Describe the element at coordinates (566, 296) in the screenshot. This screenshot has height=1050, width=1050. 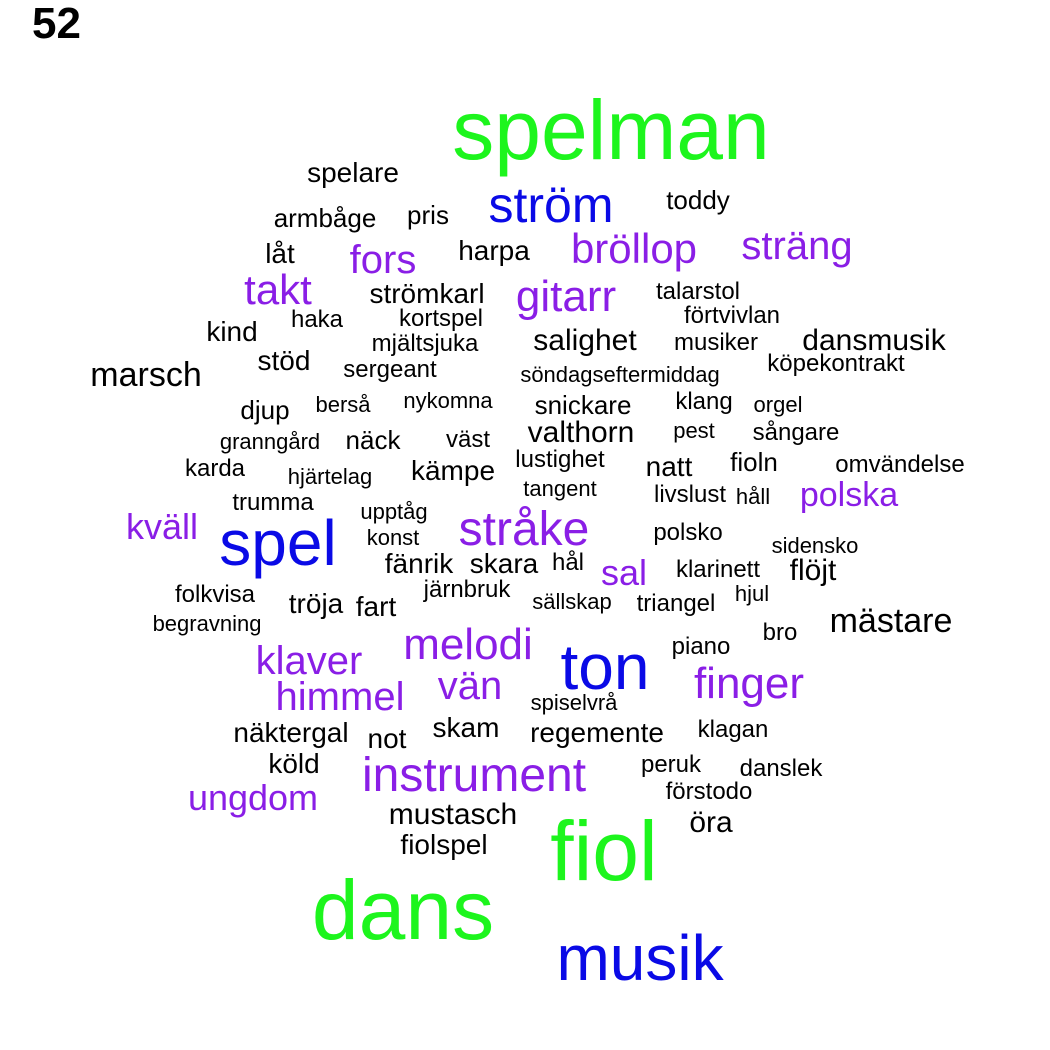
I see `word-gitarr: gitarr` at that location.